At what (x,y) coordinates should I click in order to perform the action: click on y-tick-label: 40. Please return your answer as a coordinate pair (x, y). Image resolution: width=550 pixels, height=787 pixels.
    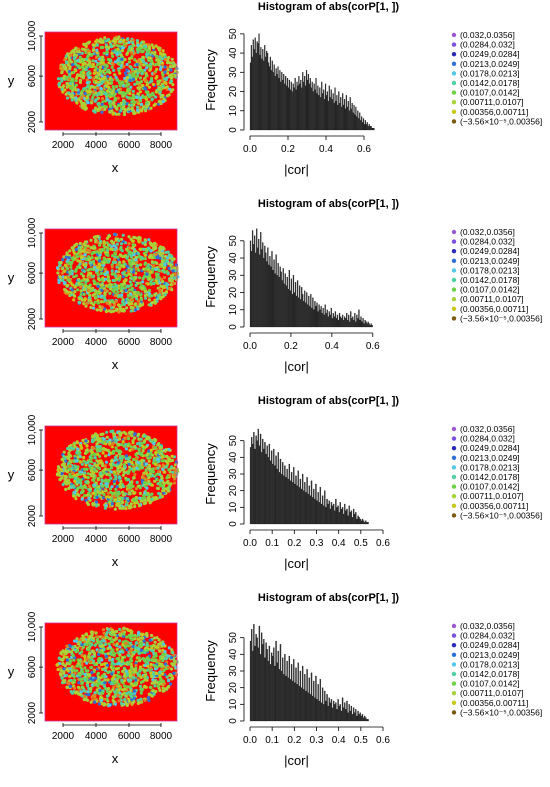
    Looking at the image, I should click on (233, 53).